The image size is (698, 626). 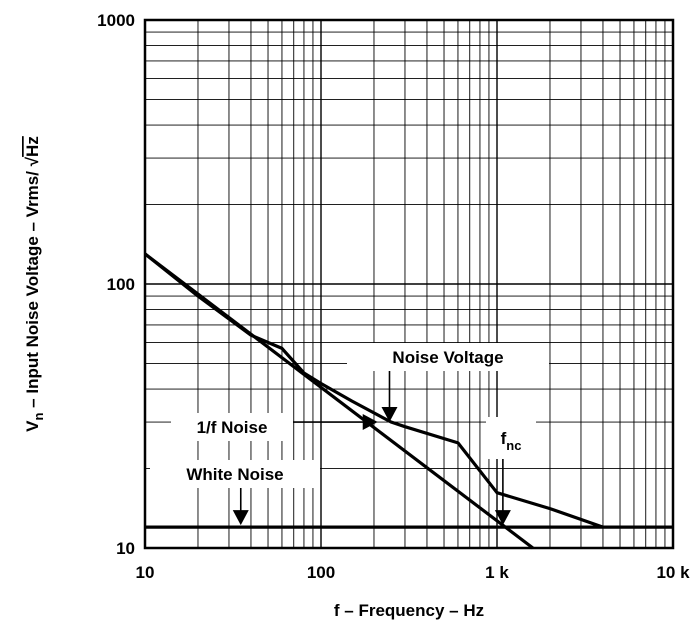 I want to click on annotation-label: fnc, so click(x=511, y=441).